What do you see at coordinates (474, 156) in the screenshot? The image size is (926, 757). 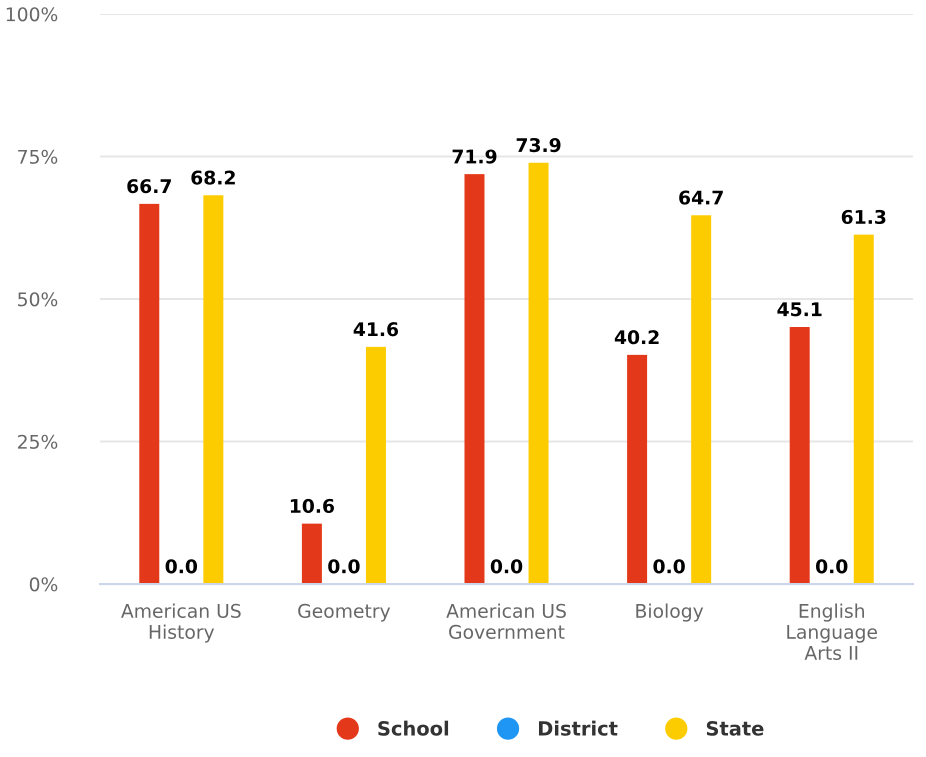 I see `data-label: 71.9` at bounding box center [474, 156].